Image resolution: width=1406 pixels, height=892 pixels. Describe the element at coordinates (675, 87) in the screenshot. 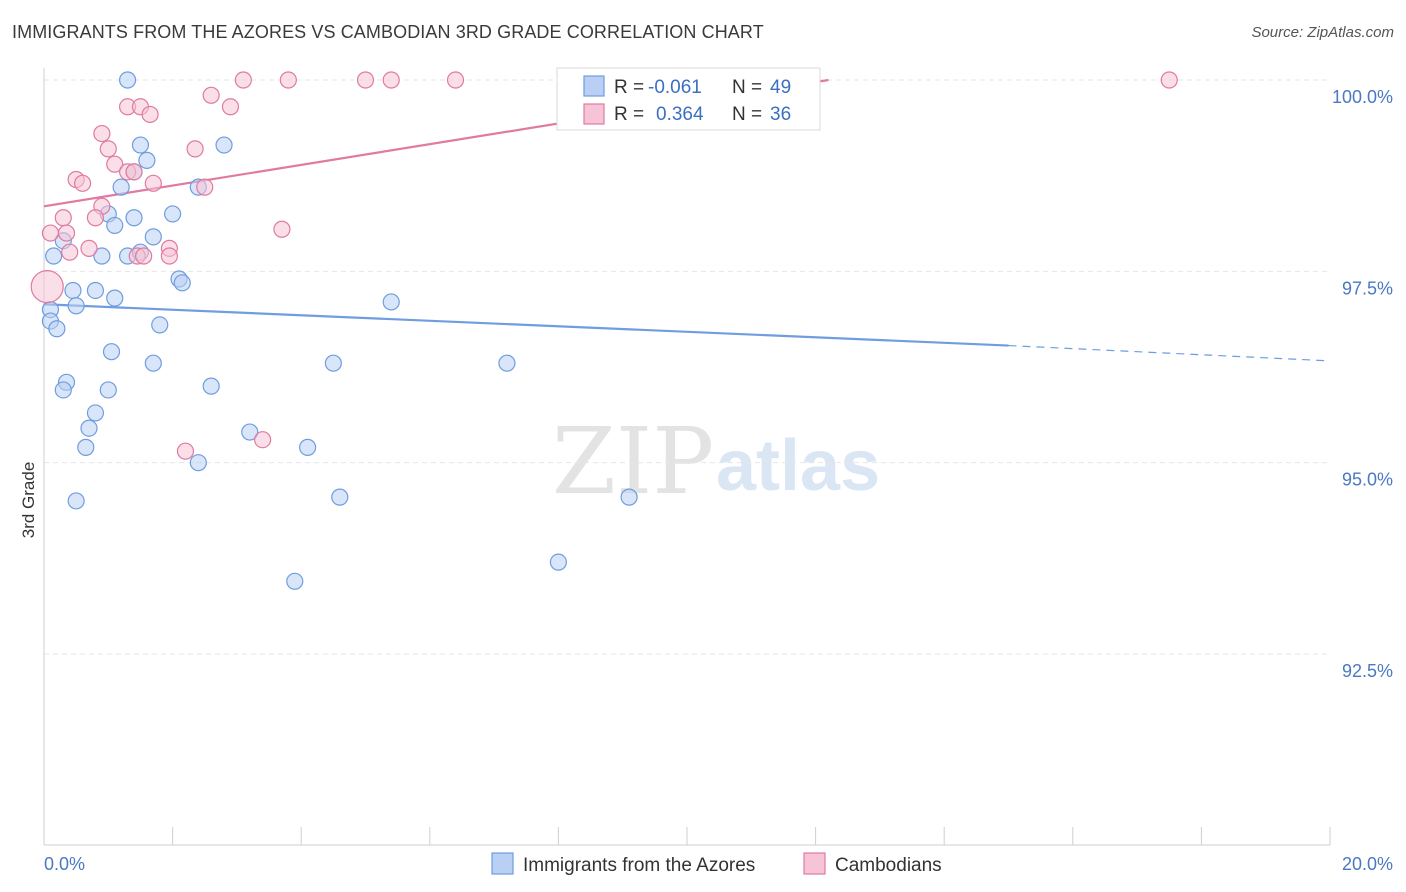

I see `legend-r-value-azores: -0.061` at that location.